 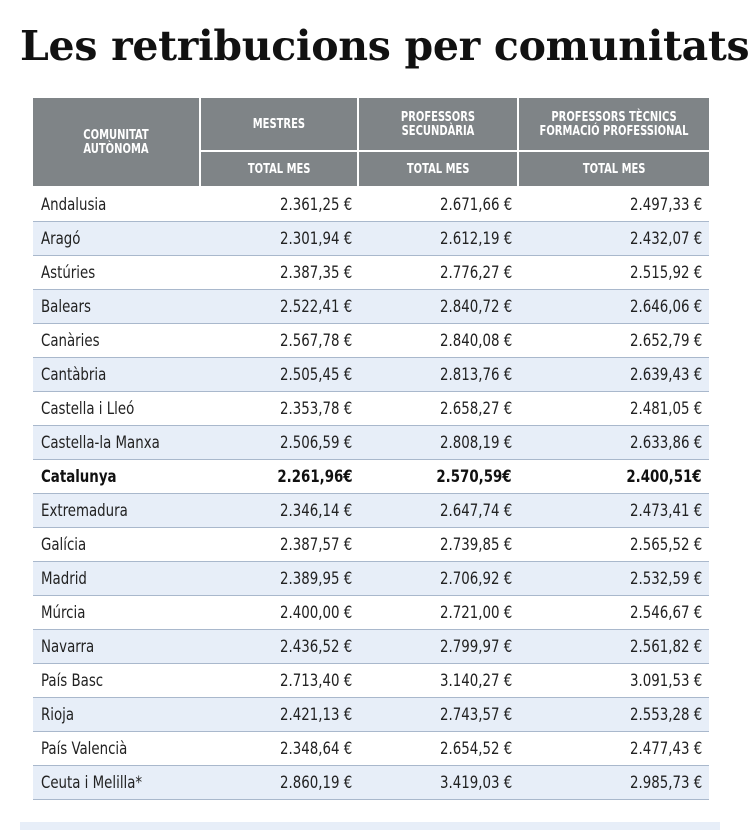 I want to click on subheader-secundaria: TOTAL MES, so click(x=439, y=170).